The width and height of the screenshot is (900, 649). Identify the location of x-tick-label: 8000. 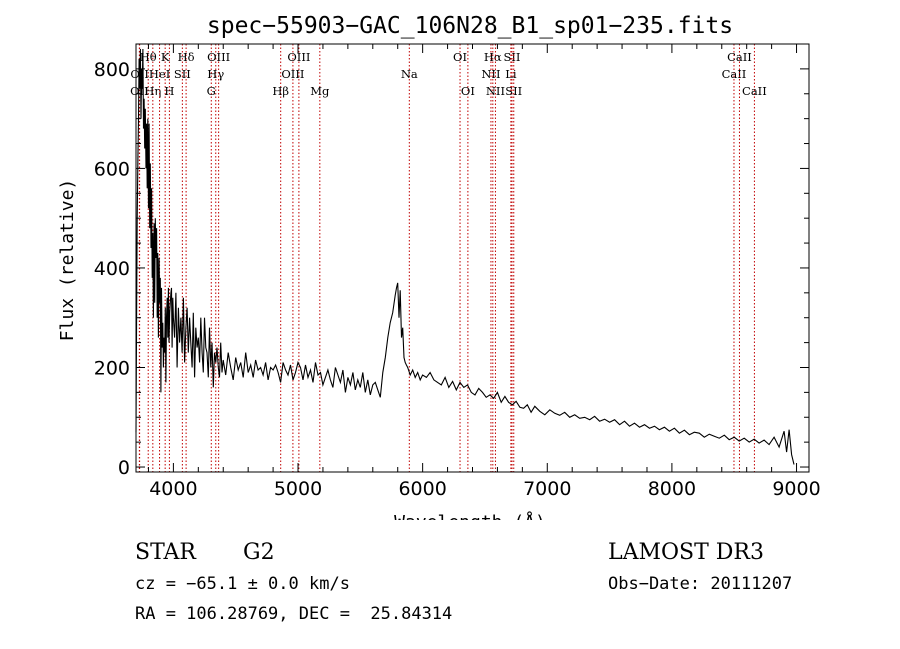
(672, 489).